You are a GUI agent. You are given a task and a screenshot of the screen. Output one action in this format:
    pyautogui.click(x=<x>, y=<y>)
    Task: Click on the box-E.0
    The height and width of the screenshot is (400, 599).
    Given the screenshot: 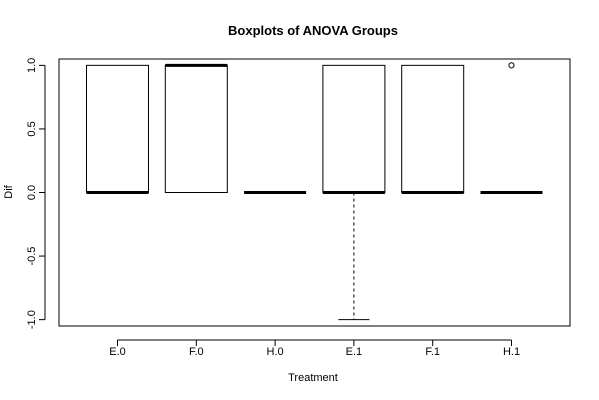 What is the action you would take?
    pyautogui.click(x=117, y=129)
    